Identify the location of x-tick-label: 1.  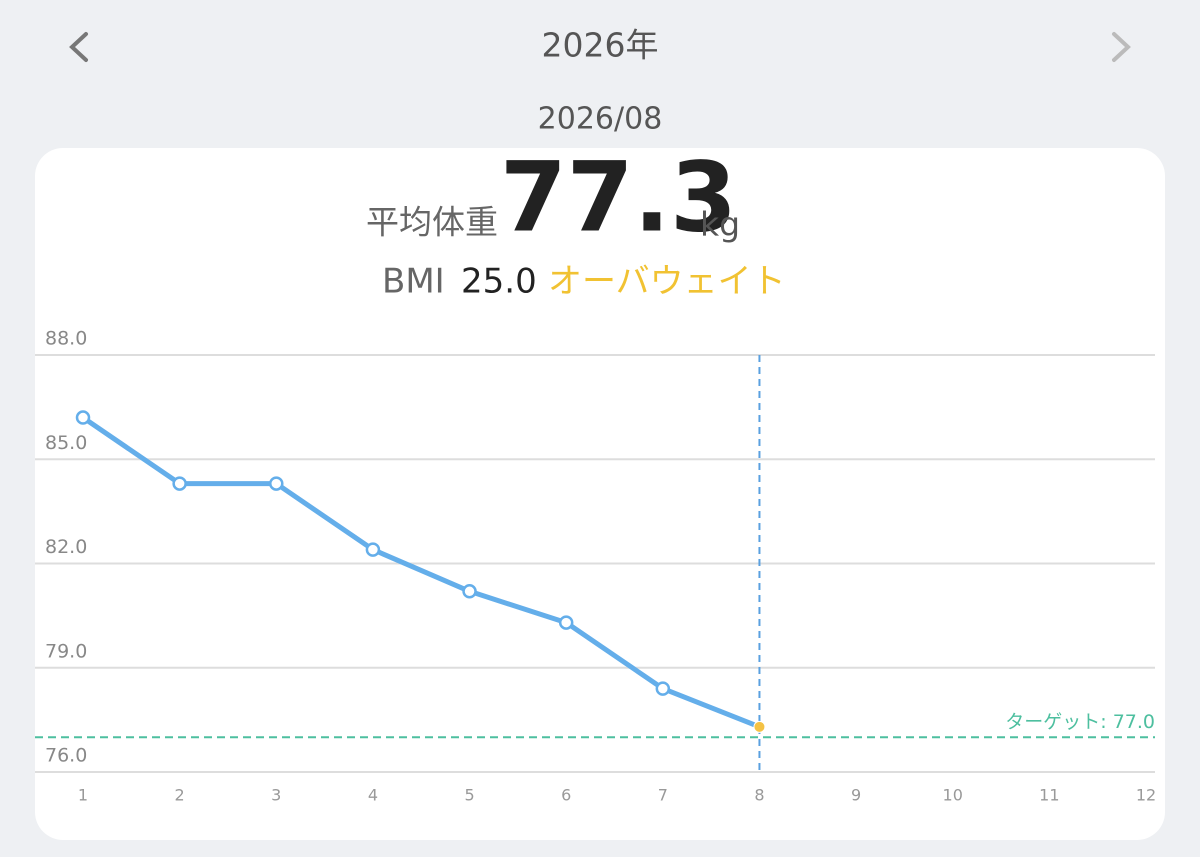
(83, 795).